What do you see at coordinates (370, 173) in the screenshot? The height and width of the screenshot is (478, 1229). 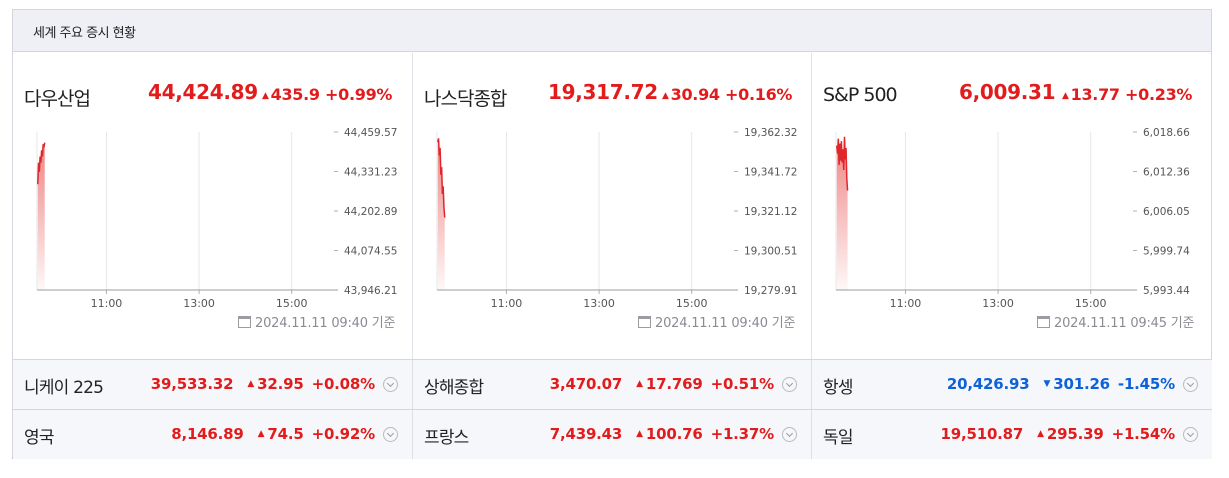 I see `y-tick-label: 44,331.23` at bounding box center [370, 173].